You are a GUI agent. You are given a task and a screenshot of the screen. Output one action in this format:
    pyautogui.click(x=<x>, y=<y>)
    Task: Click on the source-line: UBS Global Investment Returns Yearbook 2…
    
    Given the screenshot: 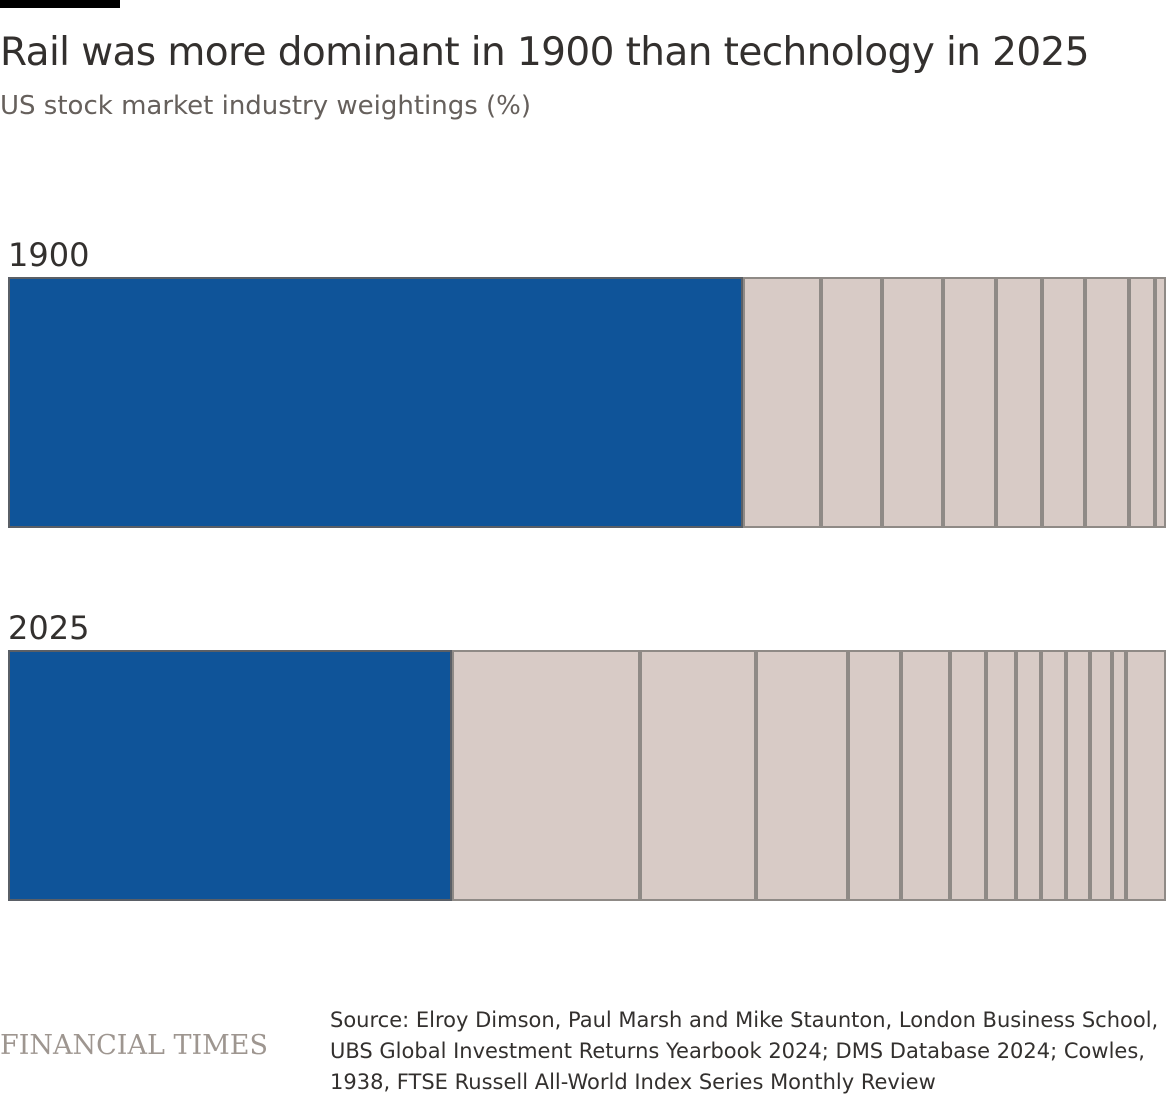 What is the action you would take?
    pyautogui.click(x=737, y=1051)
    